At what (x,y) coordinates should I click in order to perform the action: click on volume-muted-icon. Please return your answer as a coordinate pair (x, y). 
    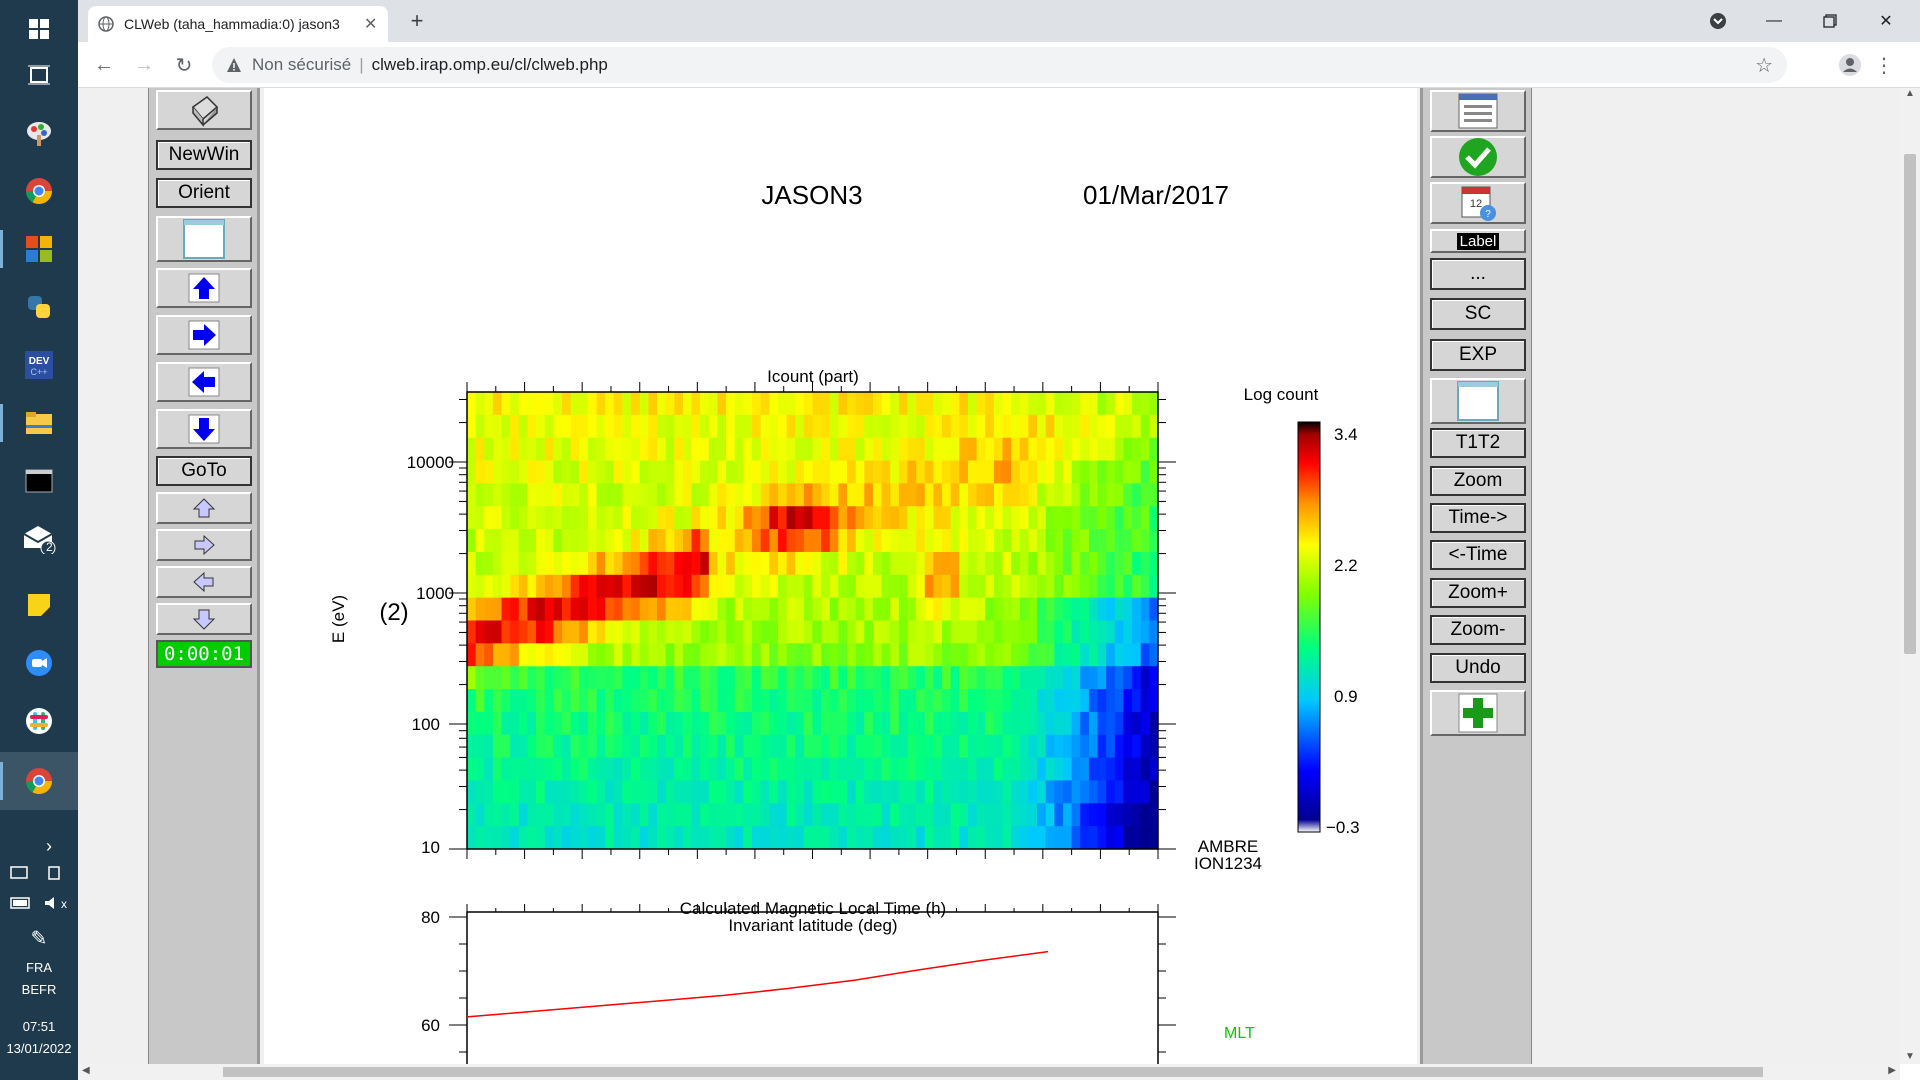
    Looking at the image, I should click on (49, 903).